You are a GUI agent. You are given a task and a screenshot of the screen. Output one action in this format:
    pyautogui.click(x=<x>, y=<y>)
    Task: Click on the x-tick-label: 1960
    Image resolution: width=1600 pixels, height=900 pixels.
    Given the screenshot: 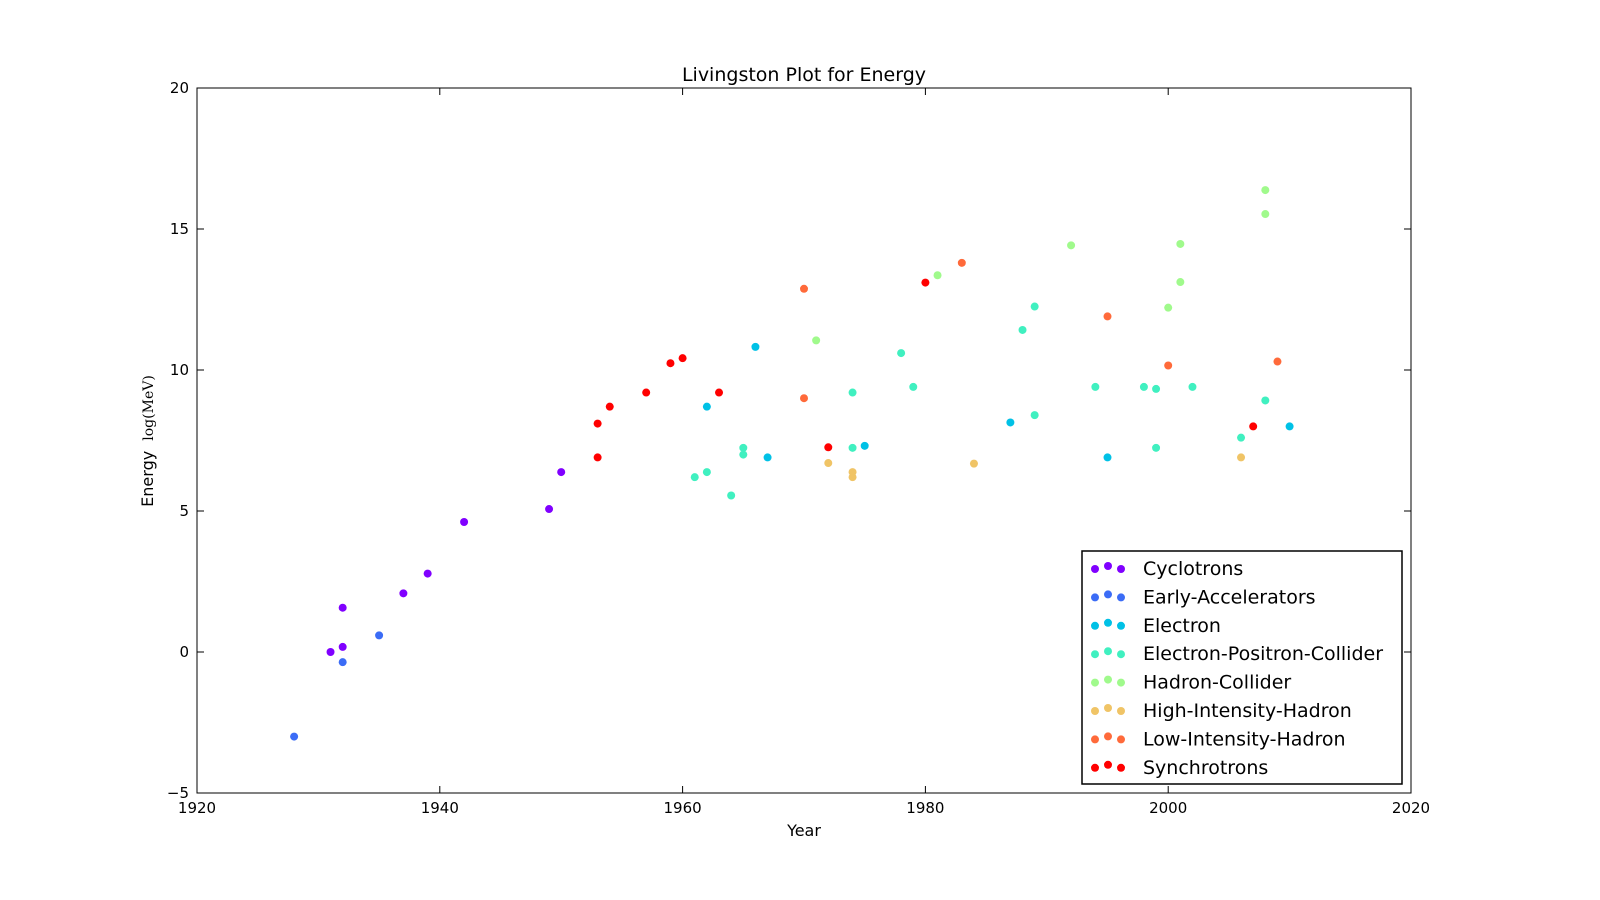 What is the action you would take?
    pyautogui.click(x=683, y=808)
    